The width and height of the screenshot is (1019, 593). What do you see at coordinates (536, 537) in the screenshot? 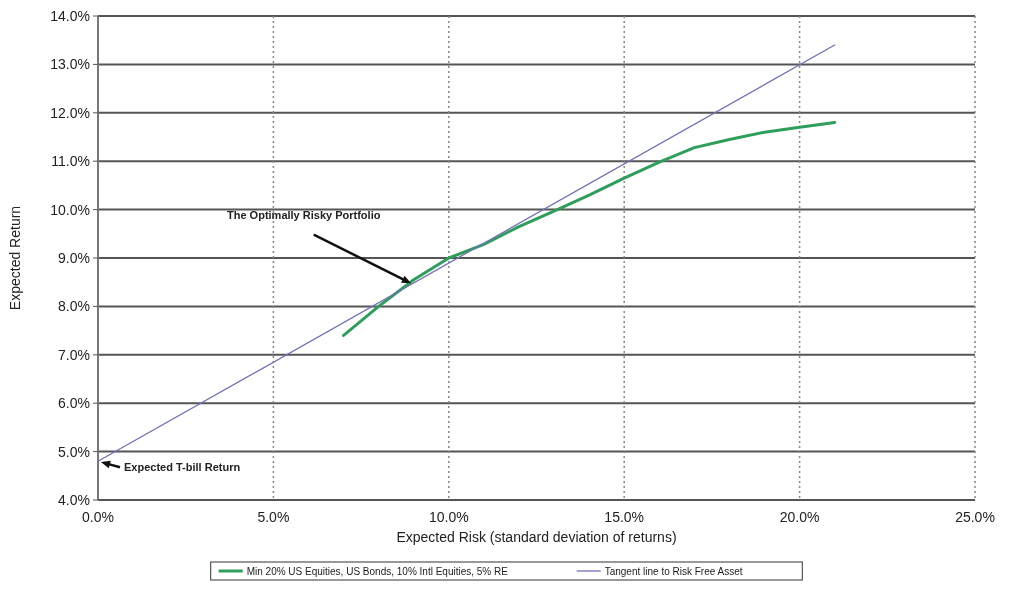
I see `x-axis-title: Expected Risk (standard deviation of returns)` at bounding box center [536, 537].